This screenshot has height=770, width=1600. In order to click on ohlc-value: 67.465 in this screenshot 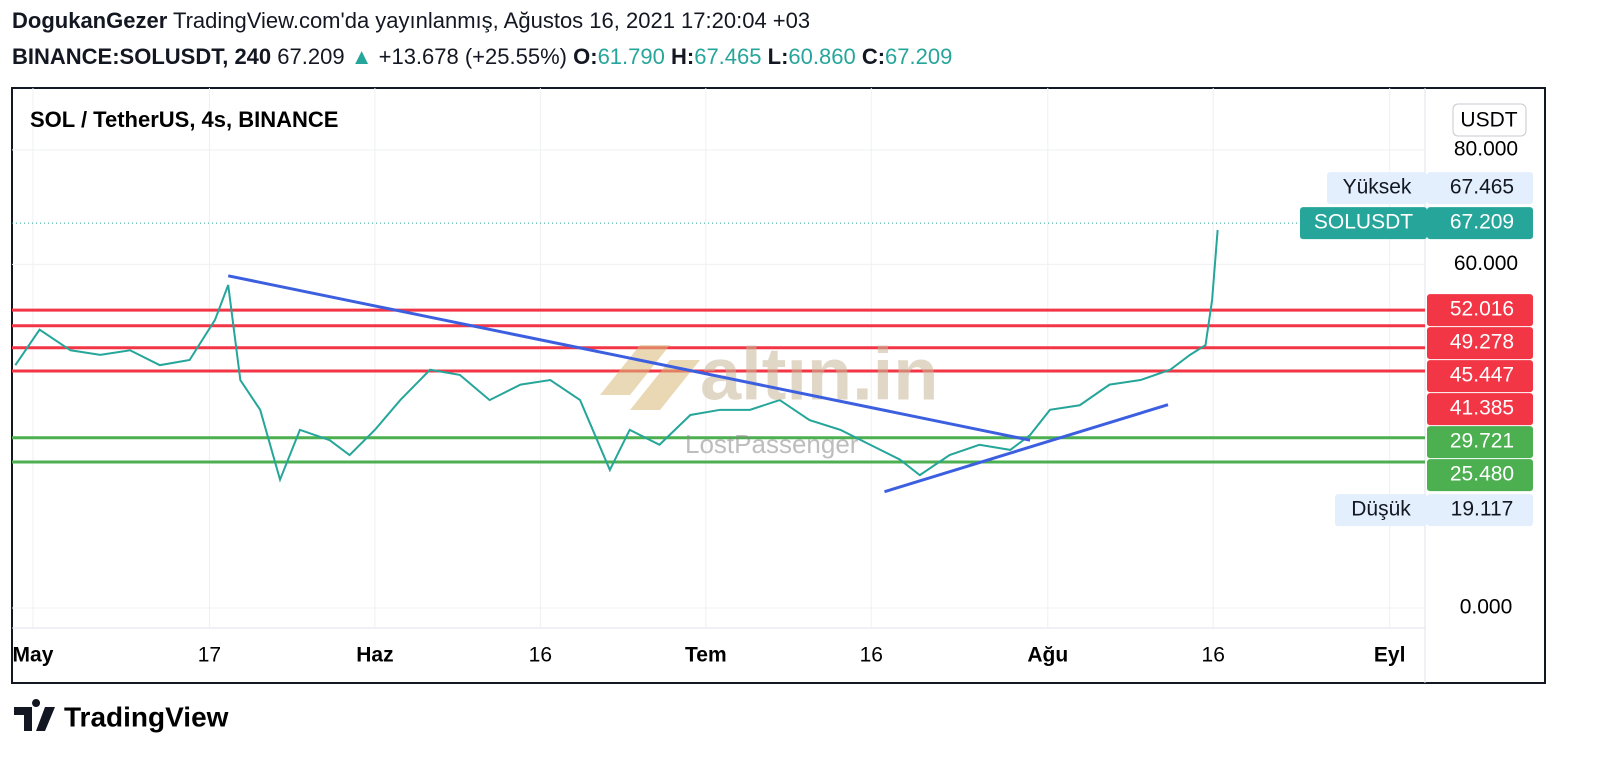, I will do `click(728, 56)`.